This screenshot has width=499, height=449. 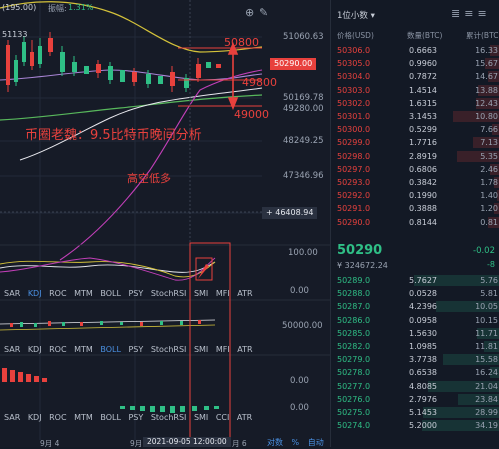 I want to click on order-cum: 16.33, so click(x=486, y=50).